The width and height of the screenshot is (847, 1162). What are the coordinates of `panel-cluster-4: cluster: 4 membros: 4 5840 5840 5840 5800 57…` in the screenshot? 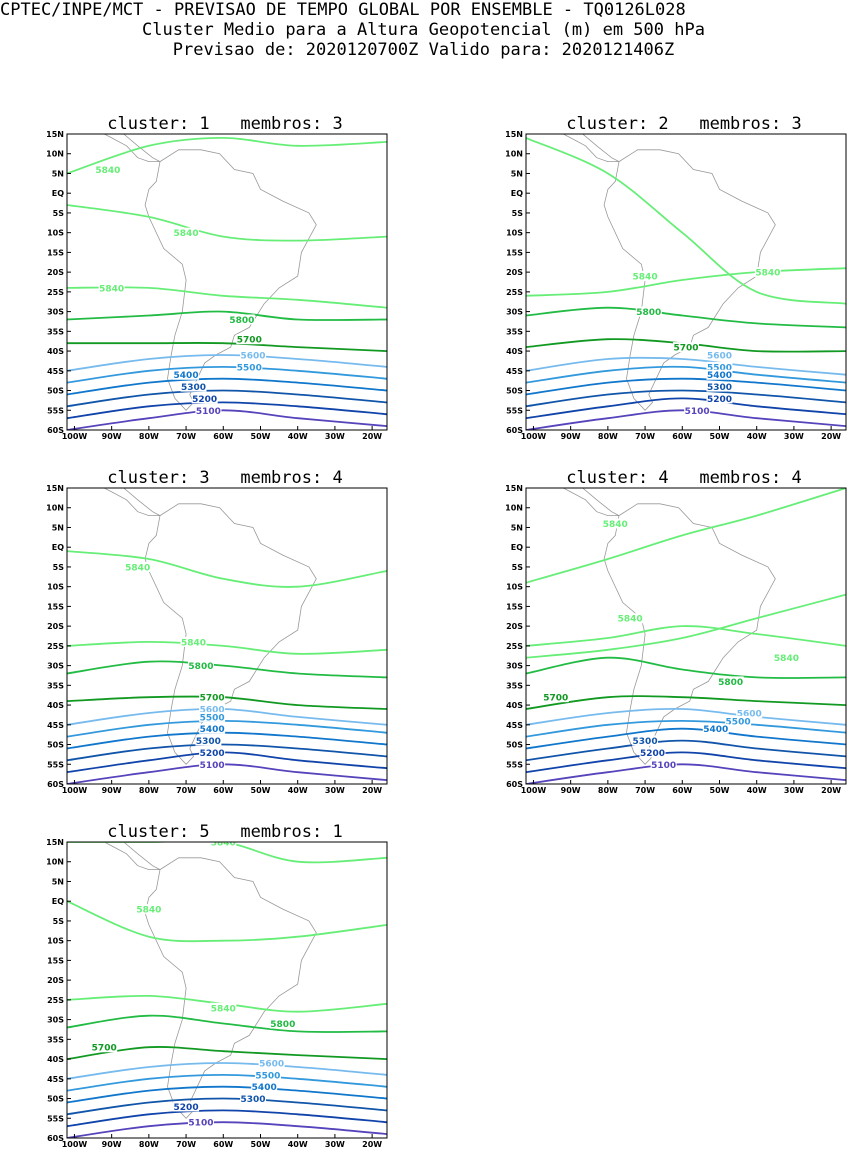 It's located at (676, 633).